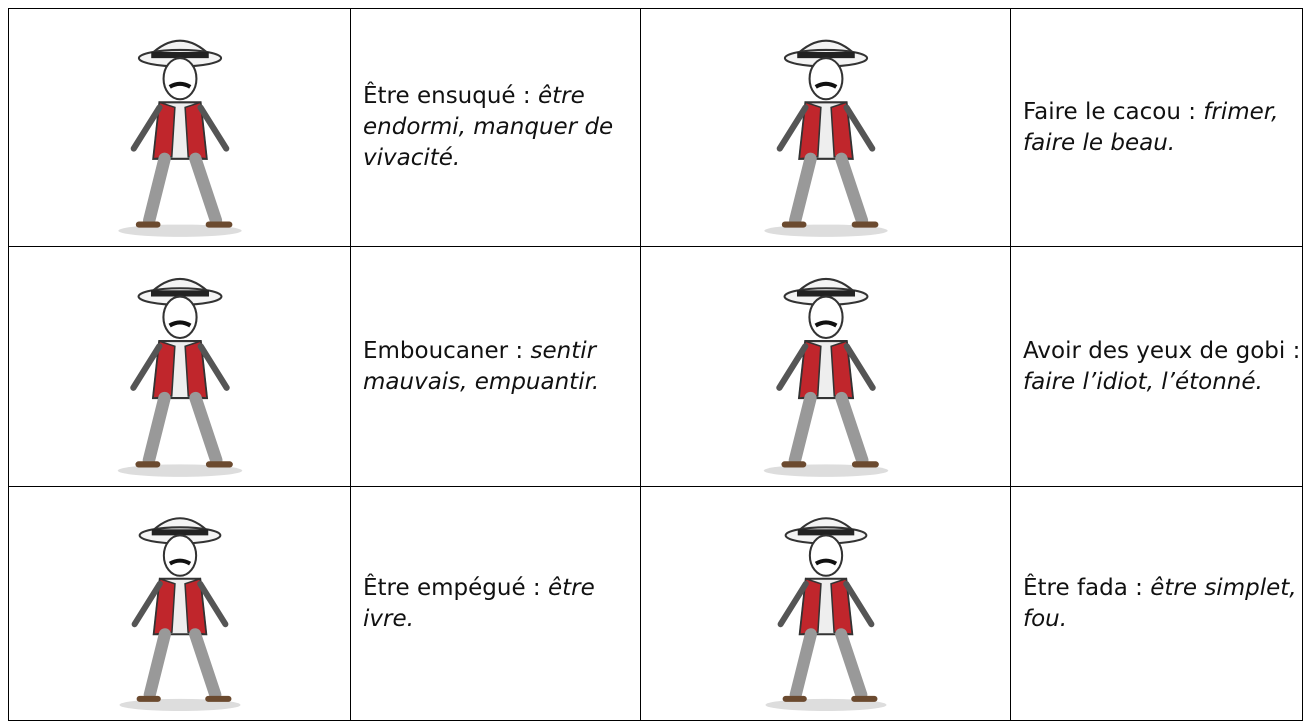 This screenshot has height=722, width=1304. I want to click on text-cell: Emboucaner : sentir mauvais, empuantir., so click(495, 366).